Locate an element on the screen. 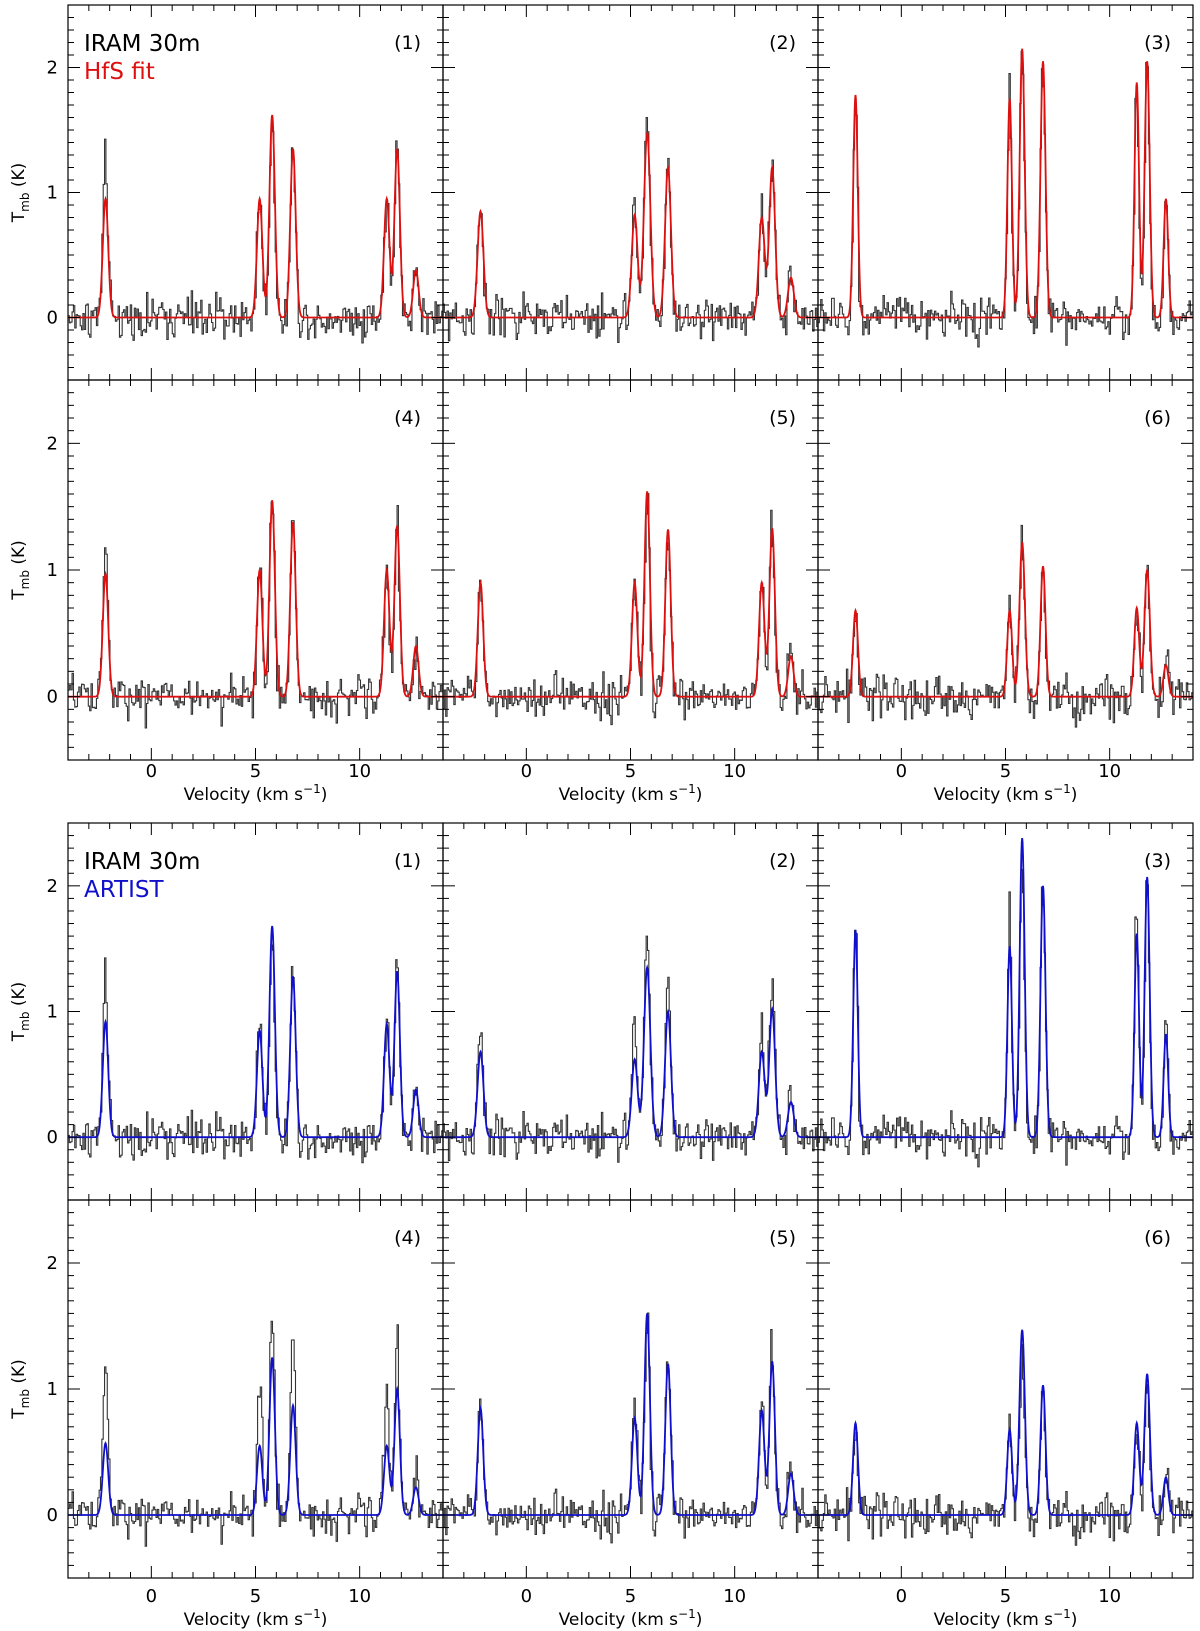  panel-label: (2) is located at coordinates (782, 861).